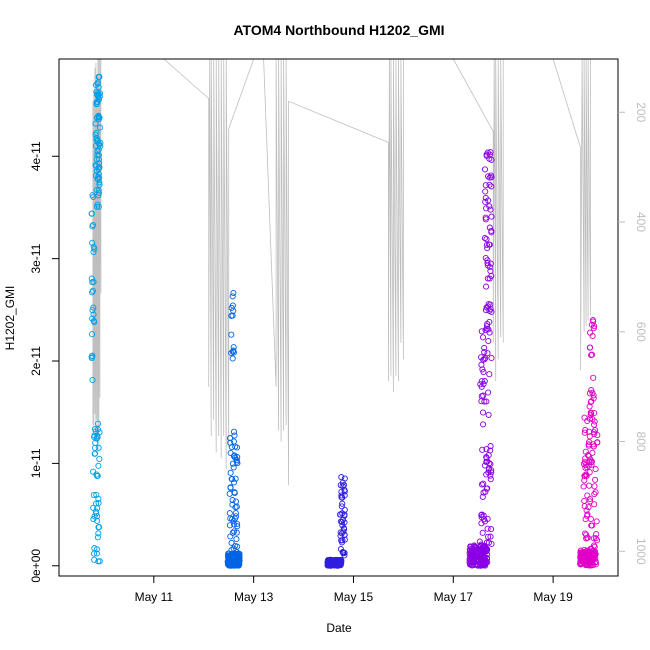  Describe the element at coordinates (354, 597) in the screenshot. I see `x-tick-label: May 15` at that location.